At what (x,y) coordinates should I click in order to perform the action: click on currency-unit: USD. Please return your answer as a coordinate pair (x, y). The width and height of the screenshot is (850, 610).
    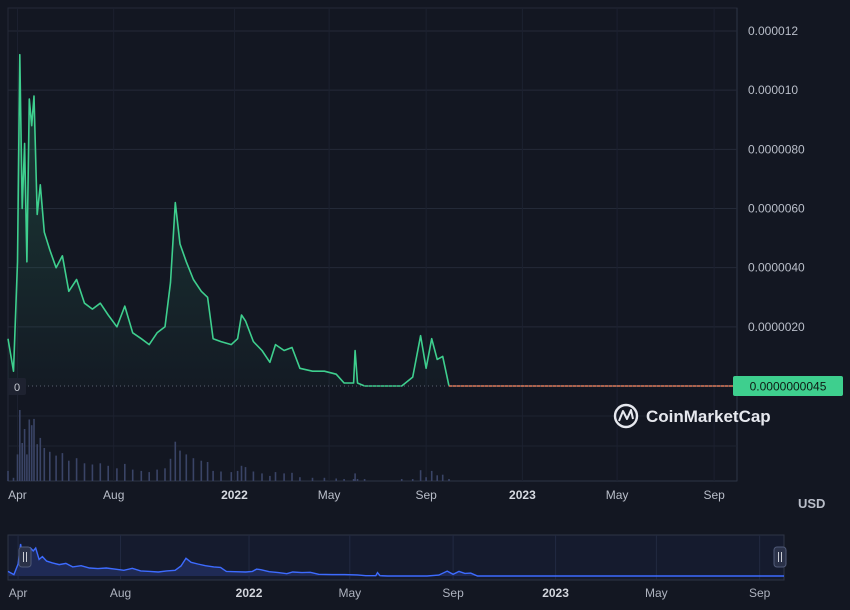
    Looking at the image, I should click on (811, 503).